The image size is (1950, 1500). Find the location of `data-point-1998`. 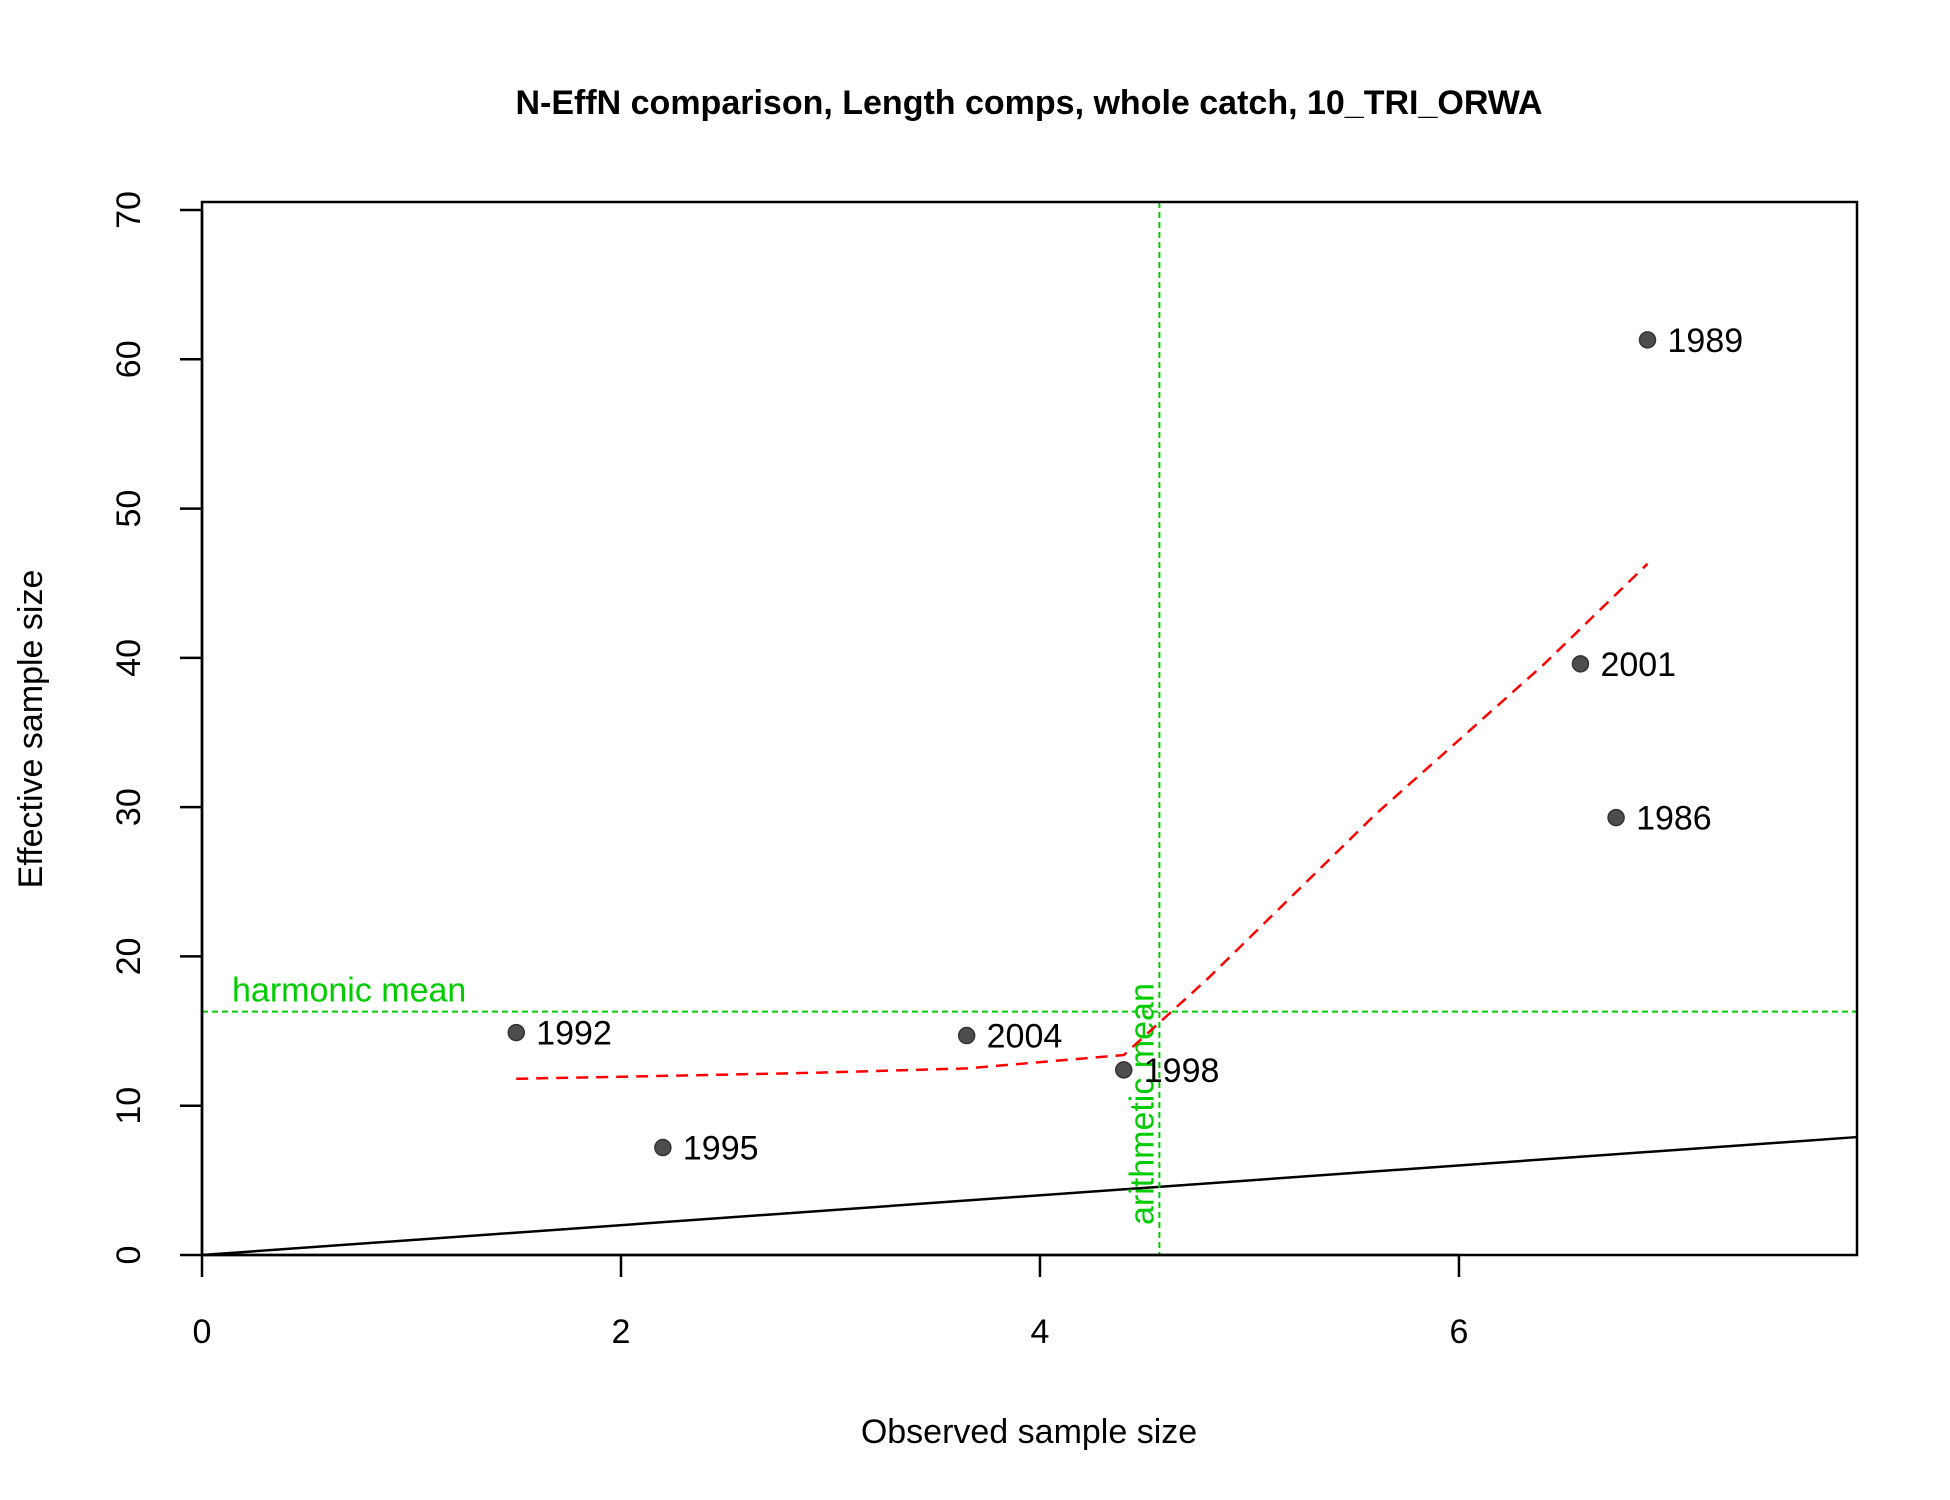

data-point-1998 is located at coordinates (1124, 1070).